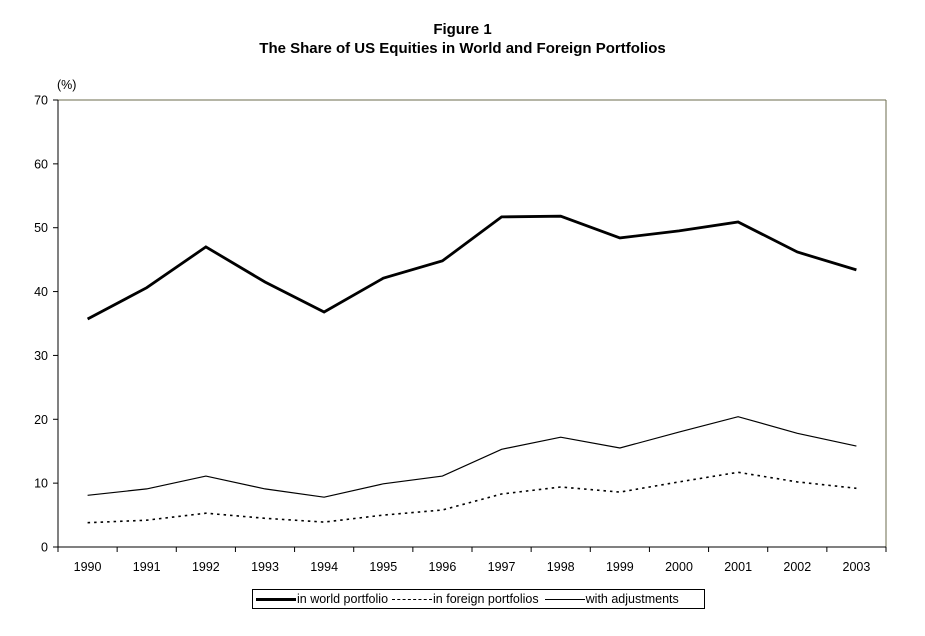 The image size is (925, 636). What do you see at coordinates (620, 567) in the screenshot?
I see `x-tick-label: 1999` at bounding box center [620, 567].